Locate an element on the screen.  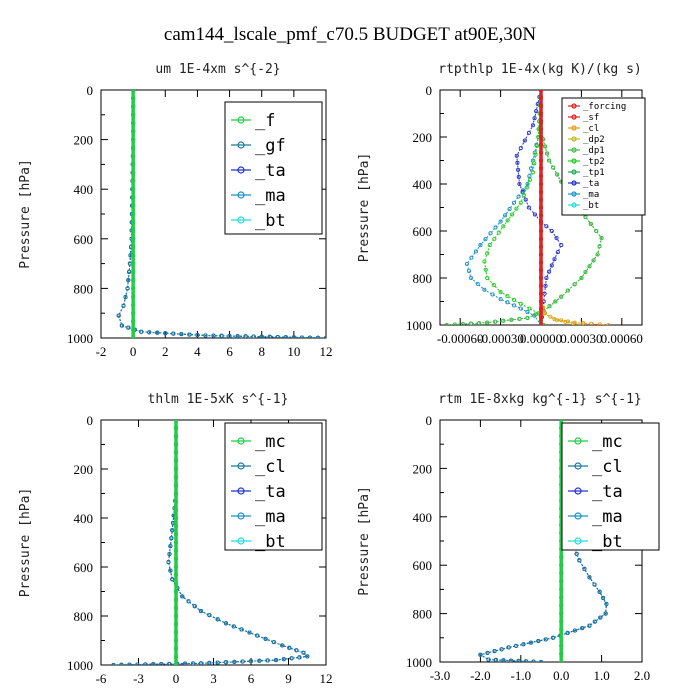
panel-title: um 1E-4xm s^{-2} is located at coordinates (217, 69).